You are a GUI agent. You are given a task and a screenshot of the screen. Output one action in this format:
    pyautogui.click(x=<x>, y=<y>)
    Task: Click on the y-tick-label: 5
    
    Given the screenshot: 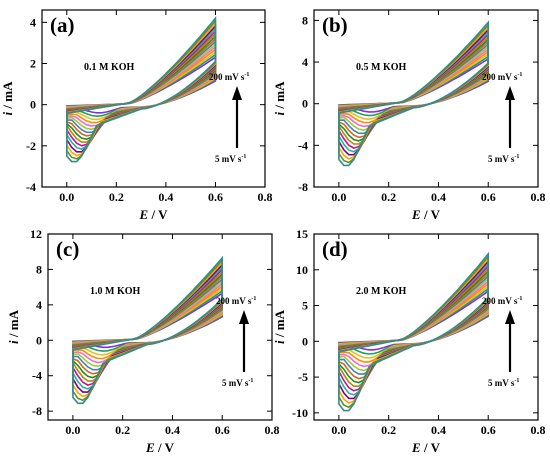 What is the action you would take?
    pyautogui.click(x=305, y=306)
    